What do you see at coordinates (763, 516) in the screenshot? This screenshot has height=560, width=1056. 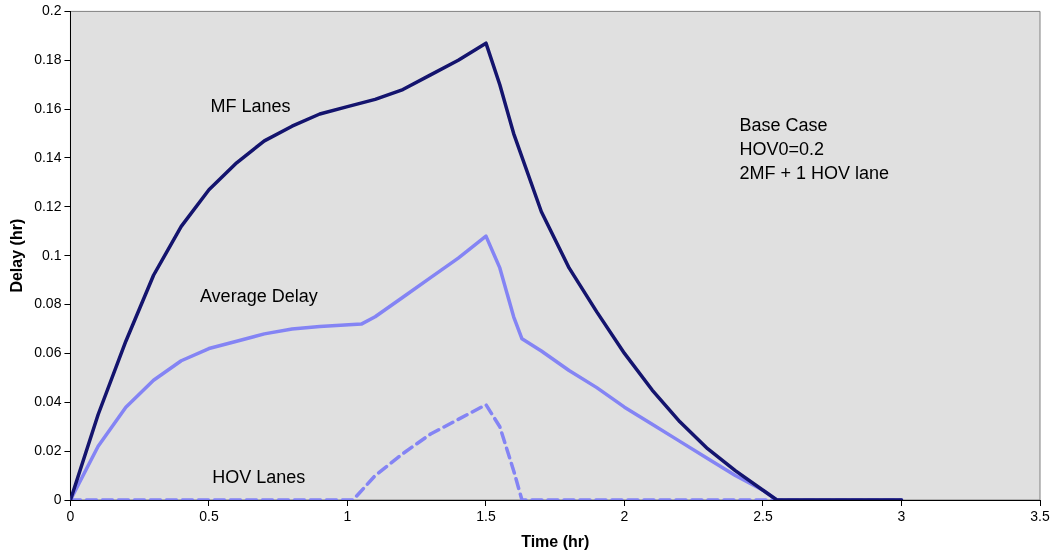 I see `x-tick-label: 2.5` at bounding box center [763, 516].